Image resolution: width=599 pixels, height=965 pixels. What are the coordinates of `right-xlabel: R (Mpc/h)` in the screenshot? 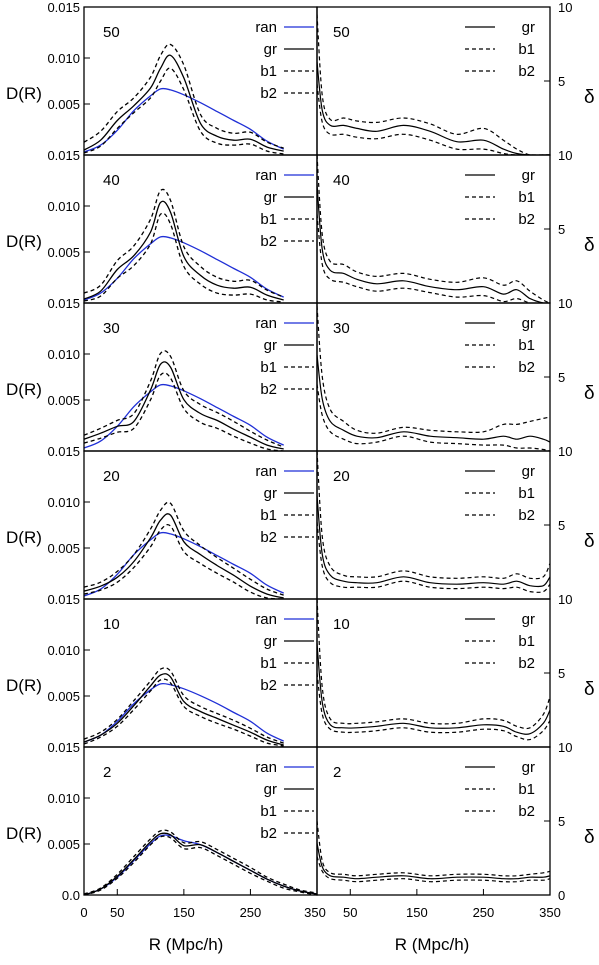 It's located at (432, 944).